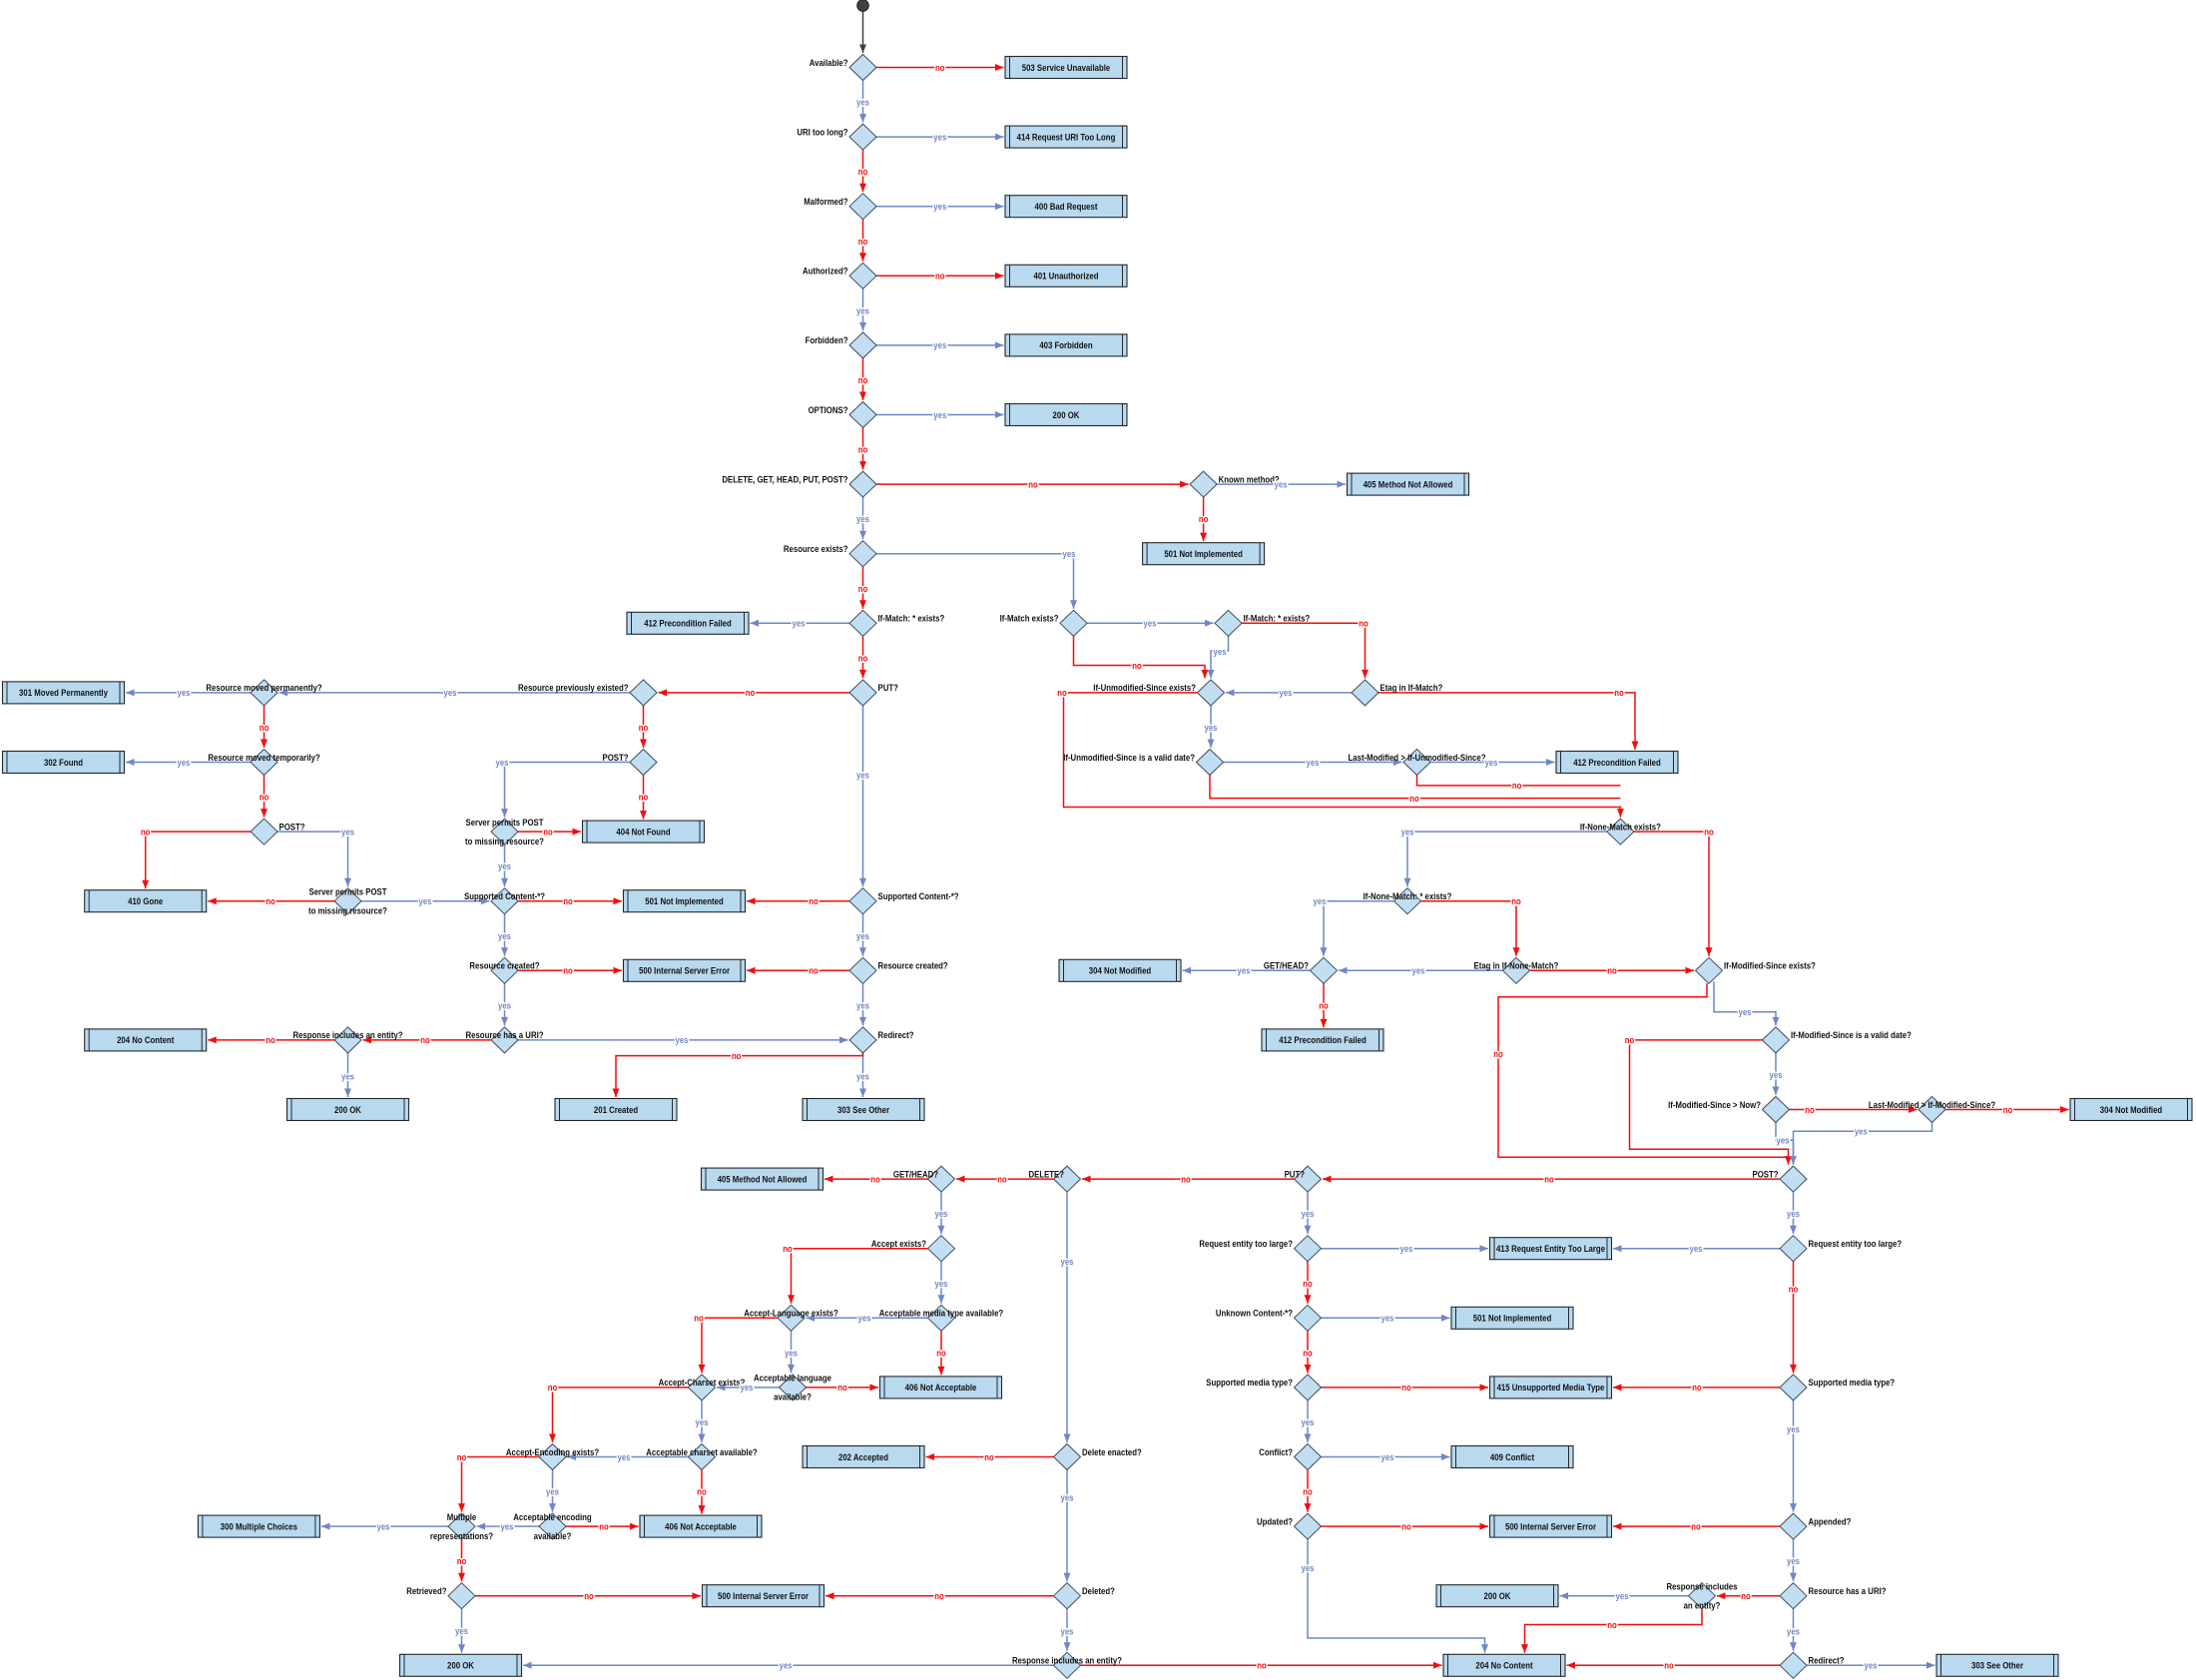 Image resolution: width=2196 pixels, height=1680 pixels. I want to click on svg-text: 304 Not Modified, so click(1120, 971).